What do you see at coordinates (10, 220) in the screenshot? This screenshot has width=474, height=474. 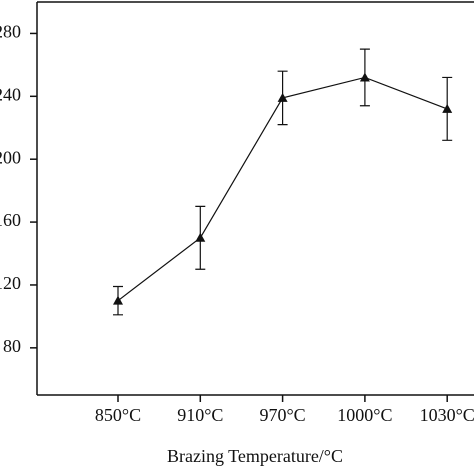 I see `y-tick-label: 160` at bounding box center [10, 220].